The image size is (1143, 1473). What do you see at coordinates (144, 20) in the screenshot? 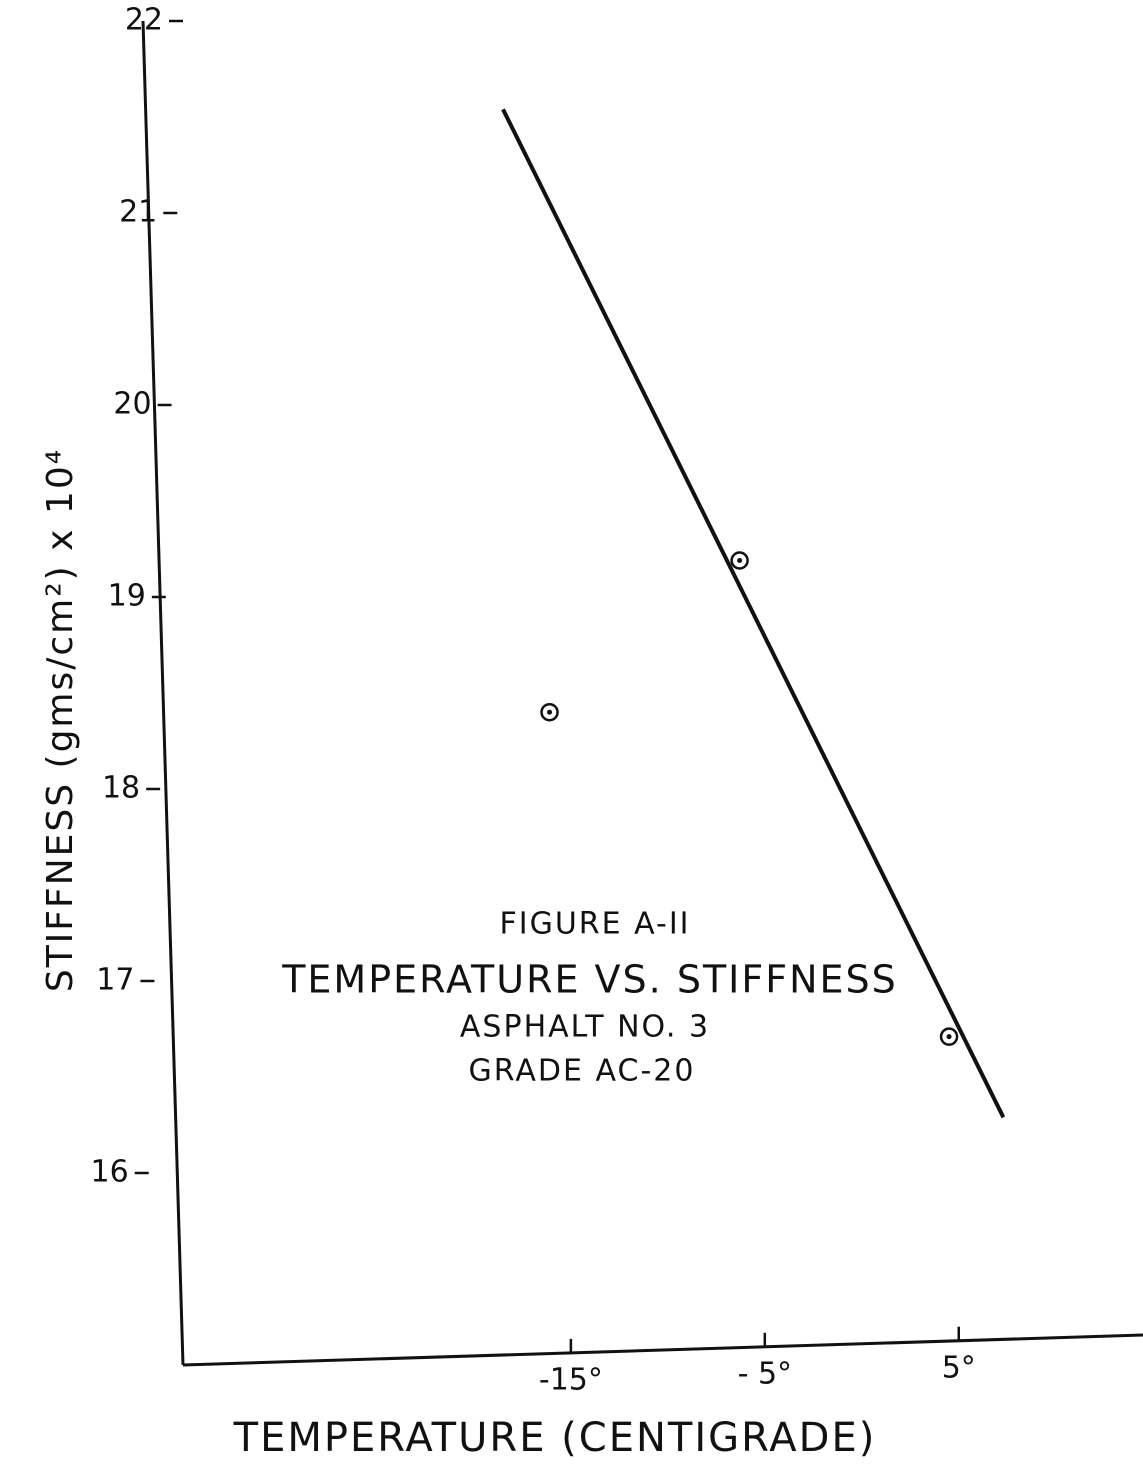
I see `y-tick-label: 22` at bounding box center [144, 20].